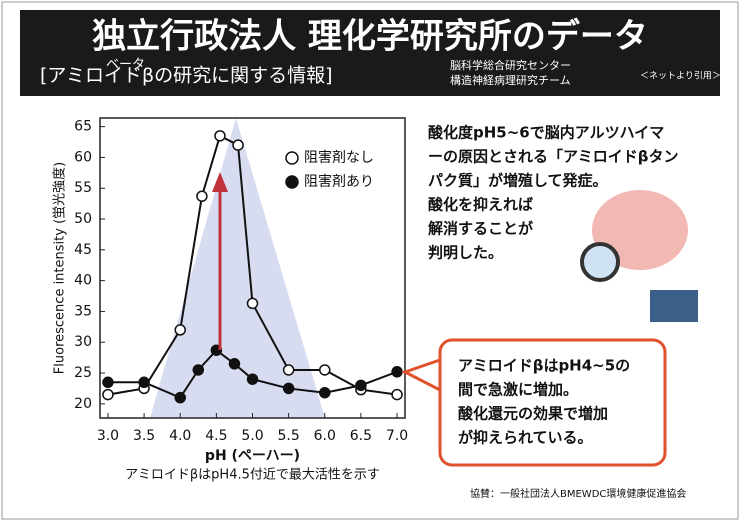  I want to click on paragraph-line: パク質」が増殖して発症。, so click(518, 181).